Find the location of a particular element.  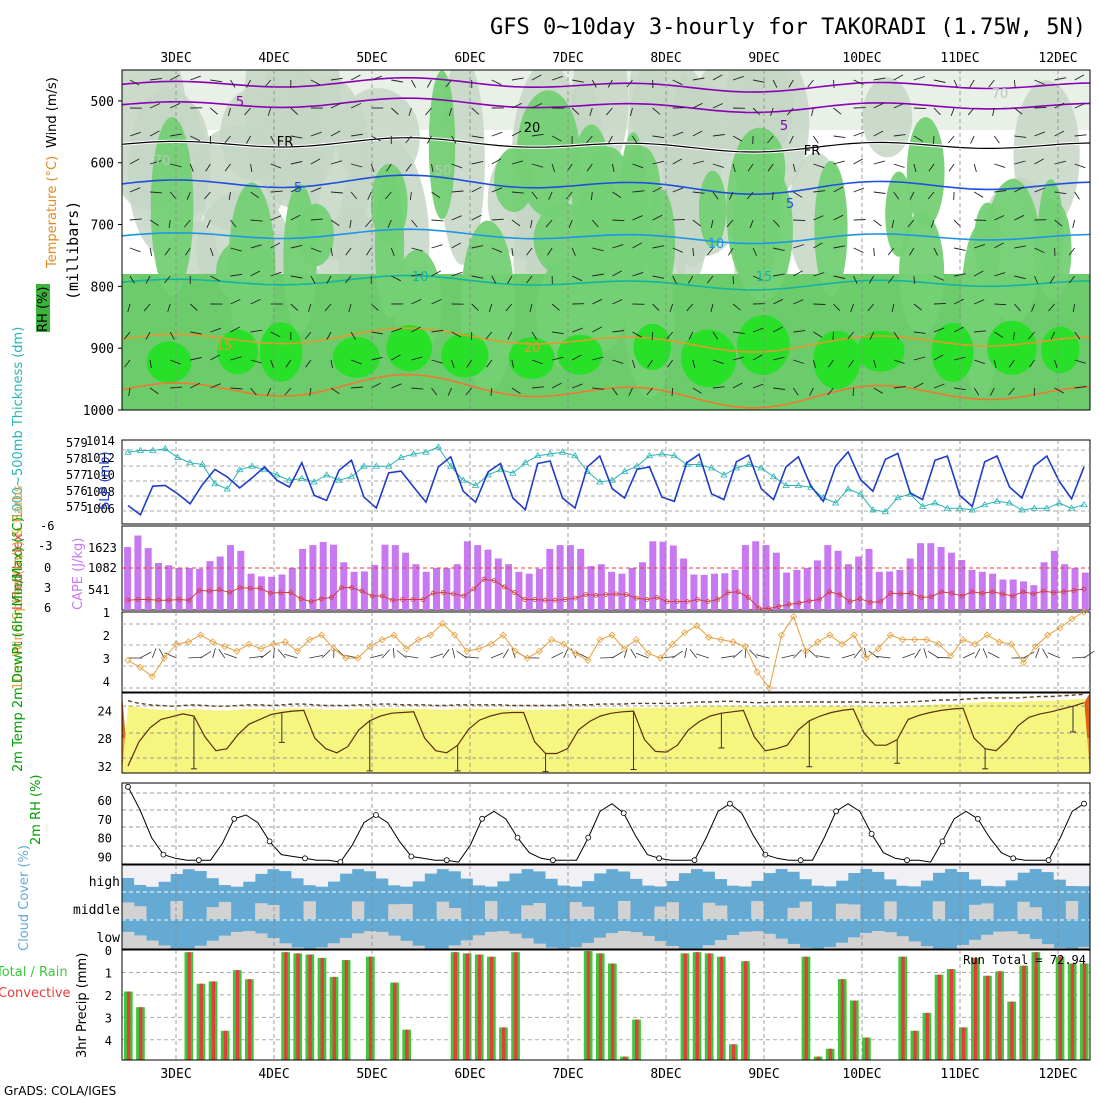

slp-tick-label: 1006 is located at coordinates (100, 509).